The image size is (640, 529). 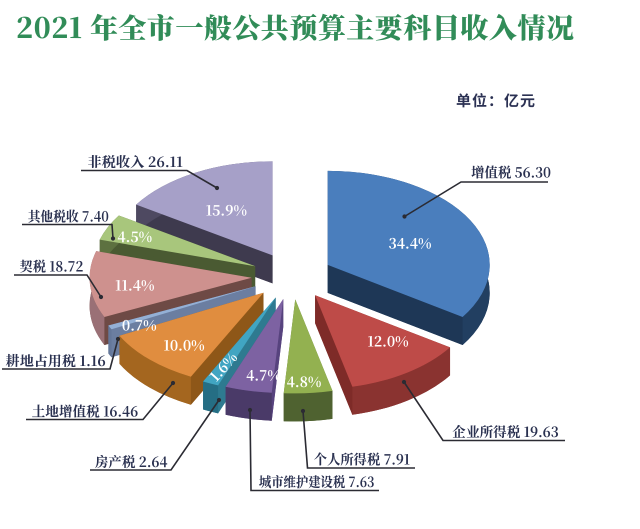 I want to click on slice-label-3: 城市维护建设税 7.63, so click(x=317, y=482).